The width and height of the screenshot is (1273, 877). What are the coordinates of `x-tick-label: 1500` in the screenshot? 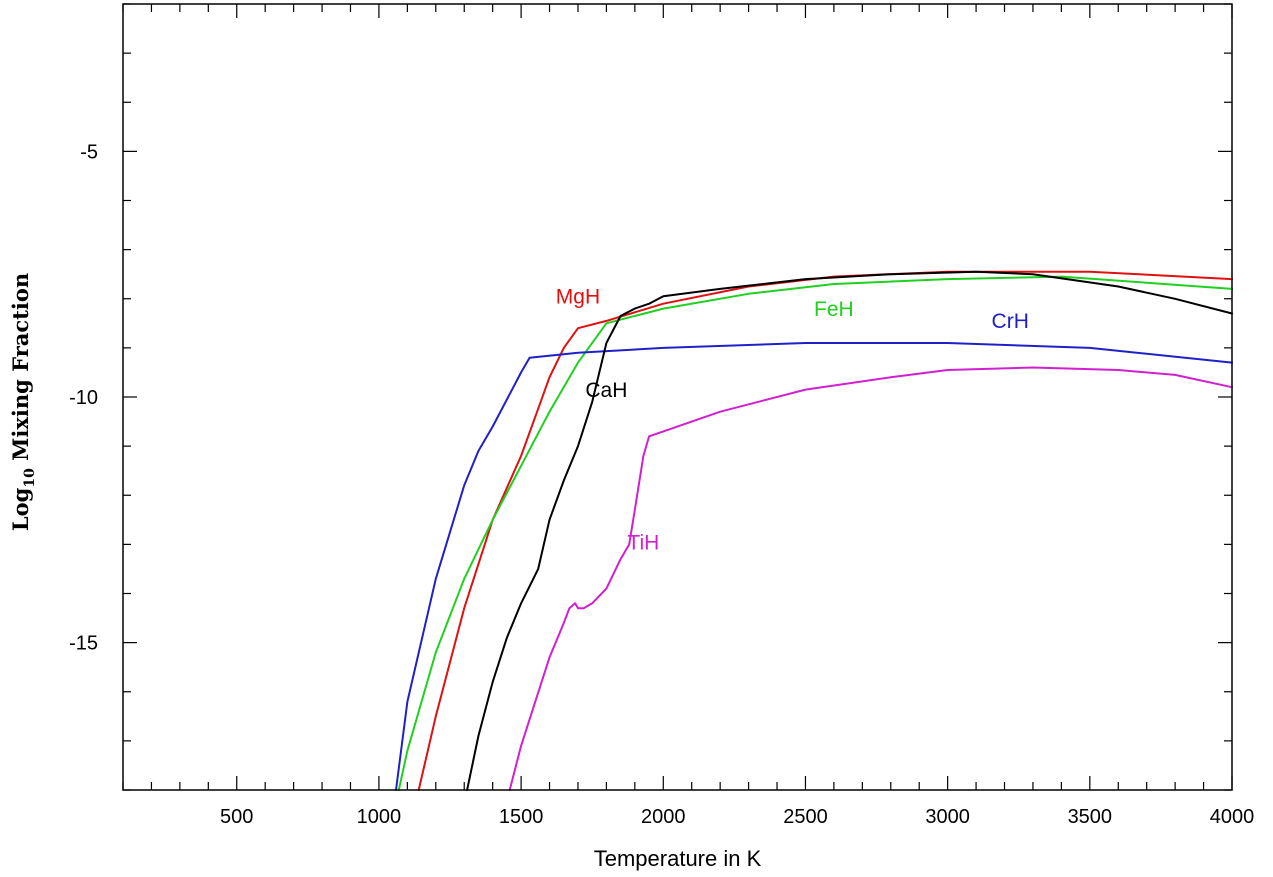 It's located at (521, 817).